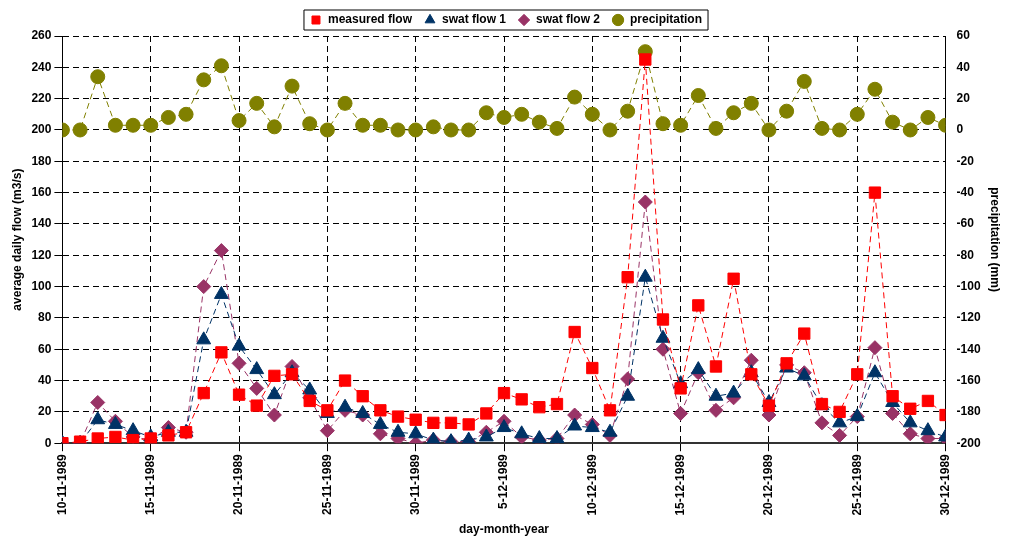 This screenshot has width=1016, height=545. I want to click on y2-tick-label: -140, so click(968, 348).